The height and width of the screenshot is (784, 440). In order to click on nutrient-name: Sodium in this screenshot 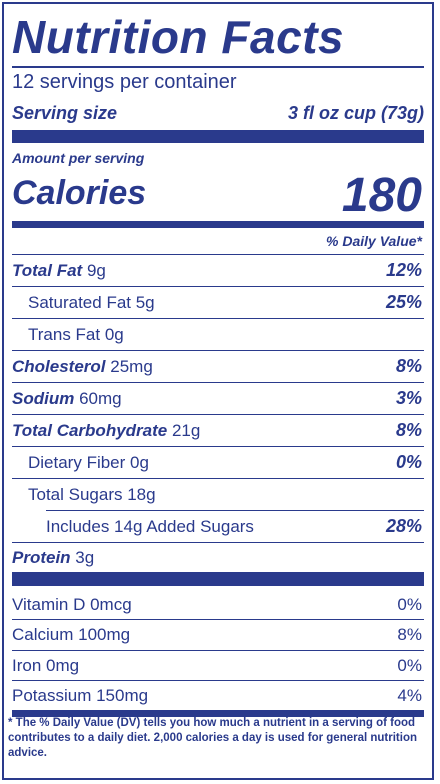, I will do `click(43, 398)`.